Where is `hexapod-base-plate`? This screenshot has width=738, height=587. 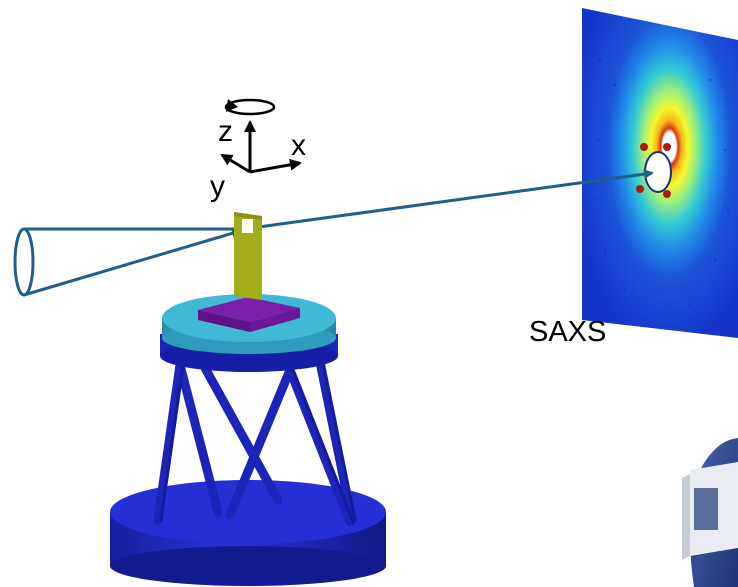
hexapod-base-plate is located at coordinates (248, 533).